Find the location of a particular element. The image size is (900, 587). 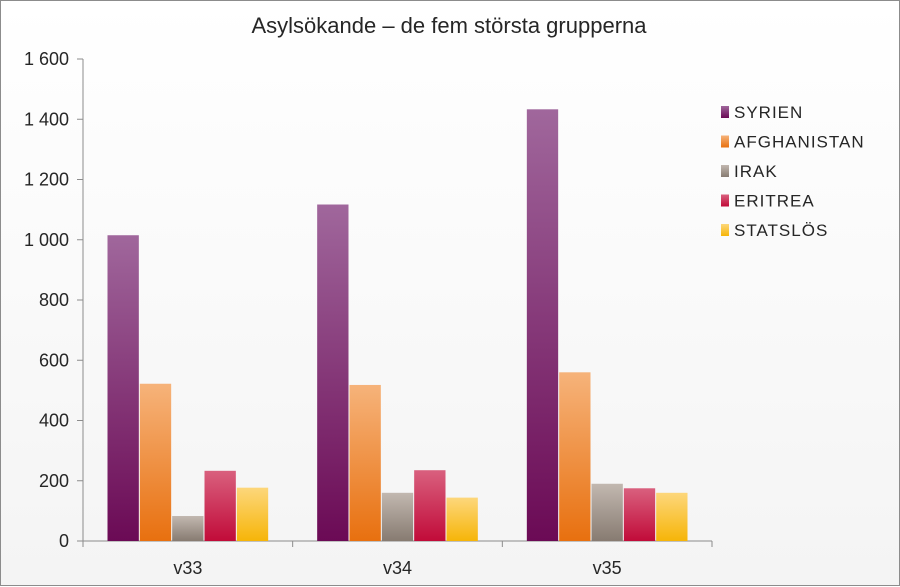

y-tick-label: 1 400 is located at coordinates (46, 119).